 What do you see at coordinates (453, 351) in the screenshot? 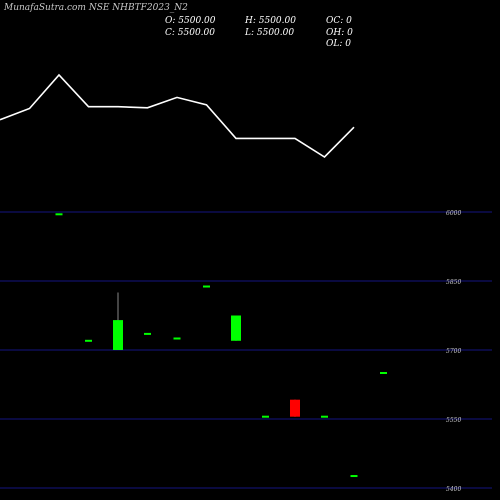
I see `y-tick-label: 5700` at bounding box center [453, 351].